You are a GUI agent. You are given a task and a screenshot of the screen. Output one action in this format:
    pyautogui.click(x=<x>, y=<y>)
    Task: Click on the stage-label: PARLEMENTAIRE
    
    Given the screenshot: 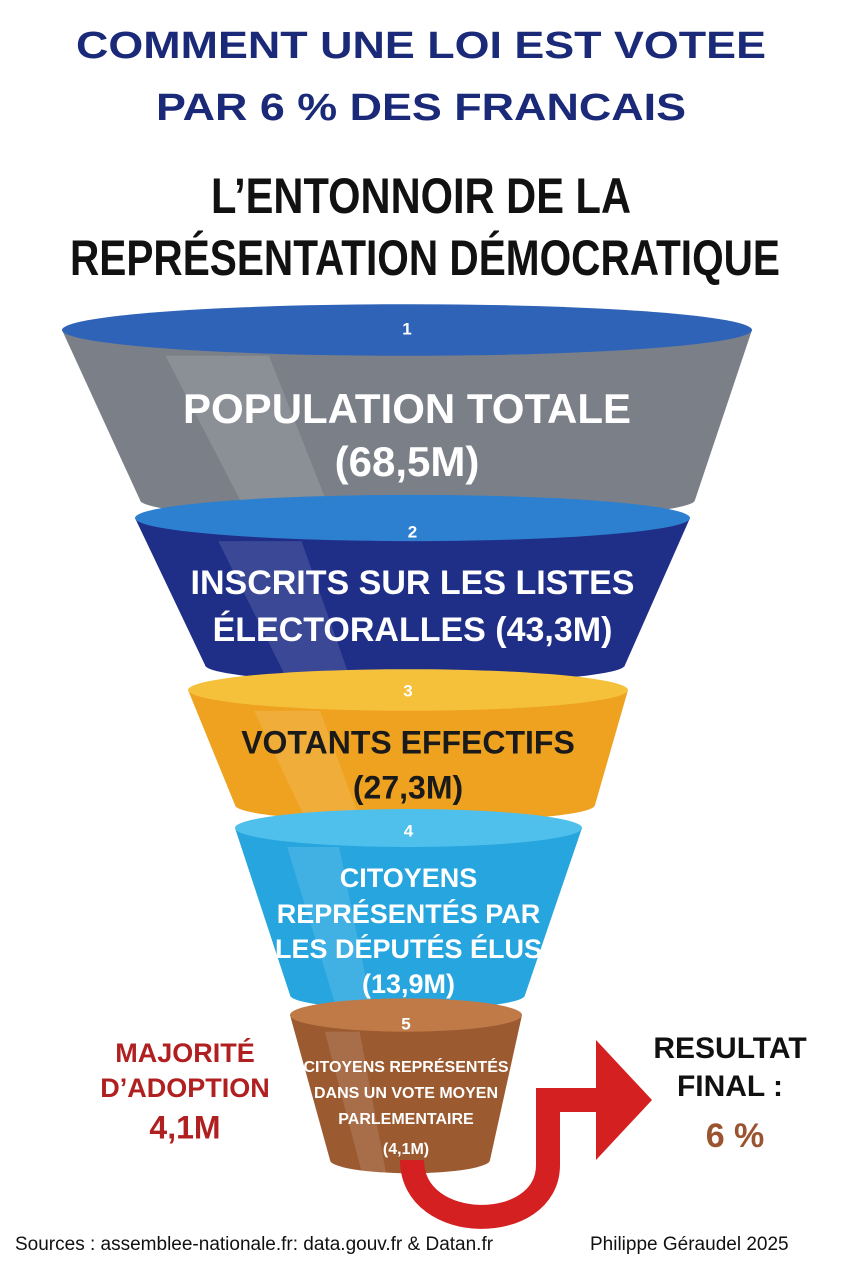 What is the action you would take?
    pyautogui.click(x=406, y=1119)
    